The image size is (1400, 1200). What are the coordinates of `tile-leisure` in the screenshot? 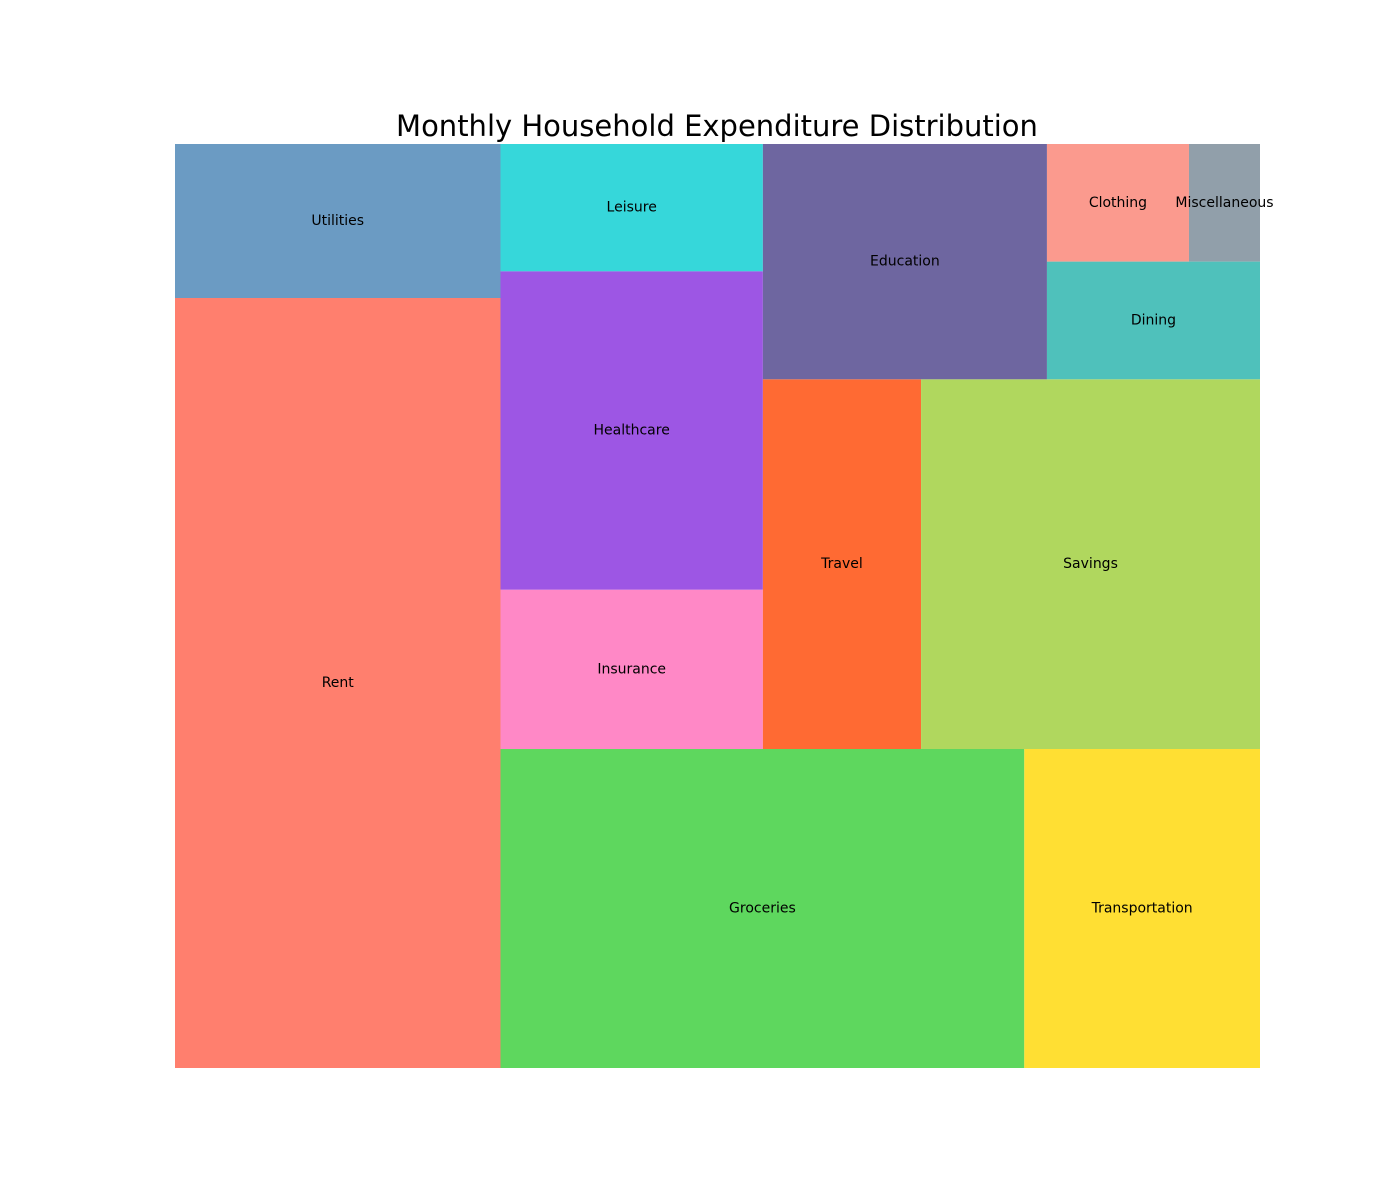 It's located at (631, 208).